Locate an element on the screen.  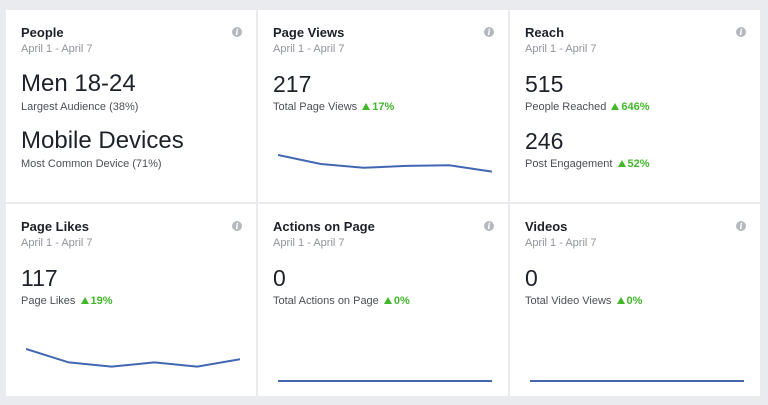
metric-label: People Reached 646% is located at coordinates (635, 107).